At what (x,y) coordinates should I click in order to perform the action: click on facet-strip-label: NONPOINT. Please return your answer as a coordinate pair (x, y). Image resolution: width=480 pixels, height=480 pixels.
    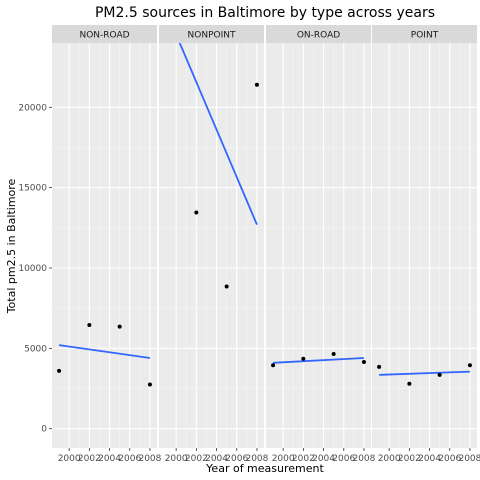
    Looking at the image, I should click on (212, 36).